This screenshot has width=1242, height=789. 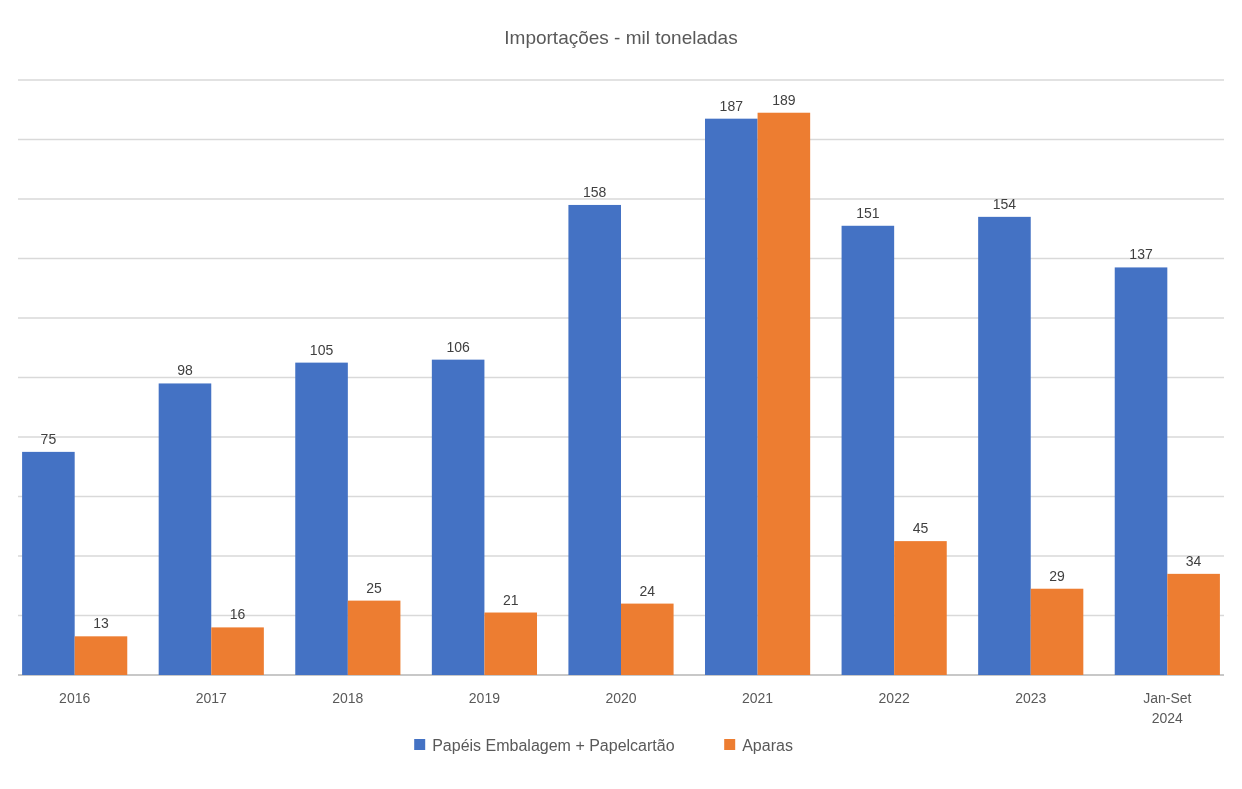 I want to click on data-label: 137, so click(x=1141, y=254).